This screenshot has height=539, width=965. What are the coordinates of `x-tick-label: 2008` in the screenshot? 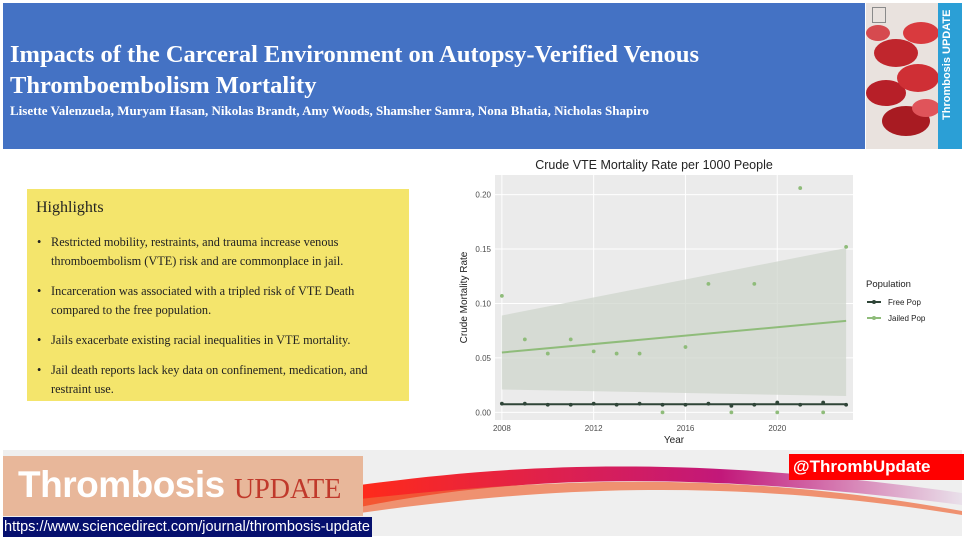 It's located at (502, 428).